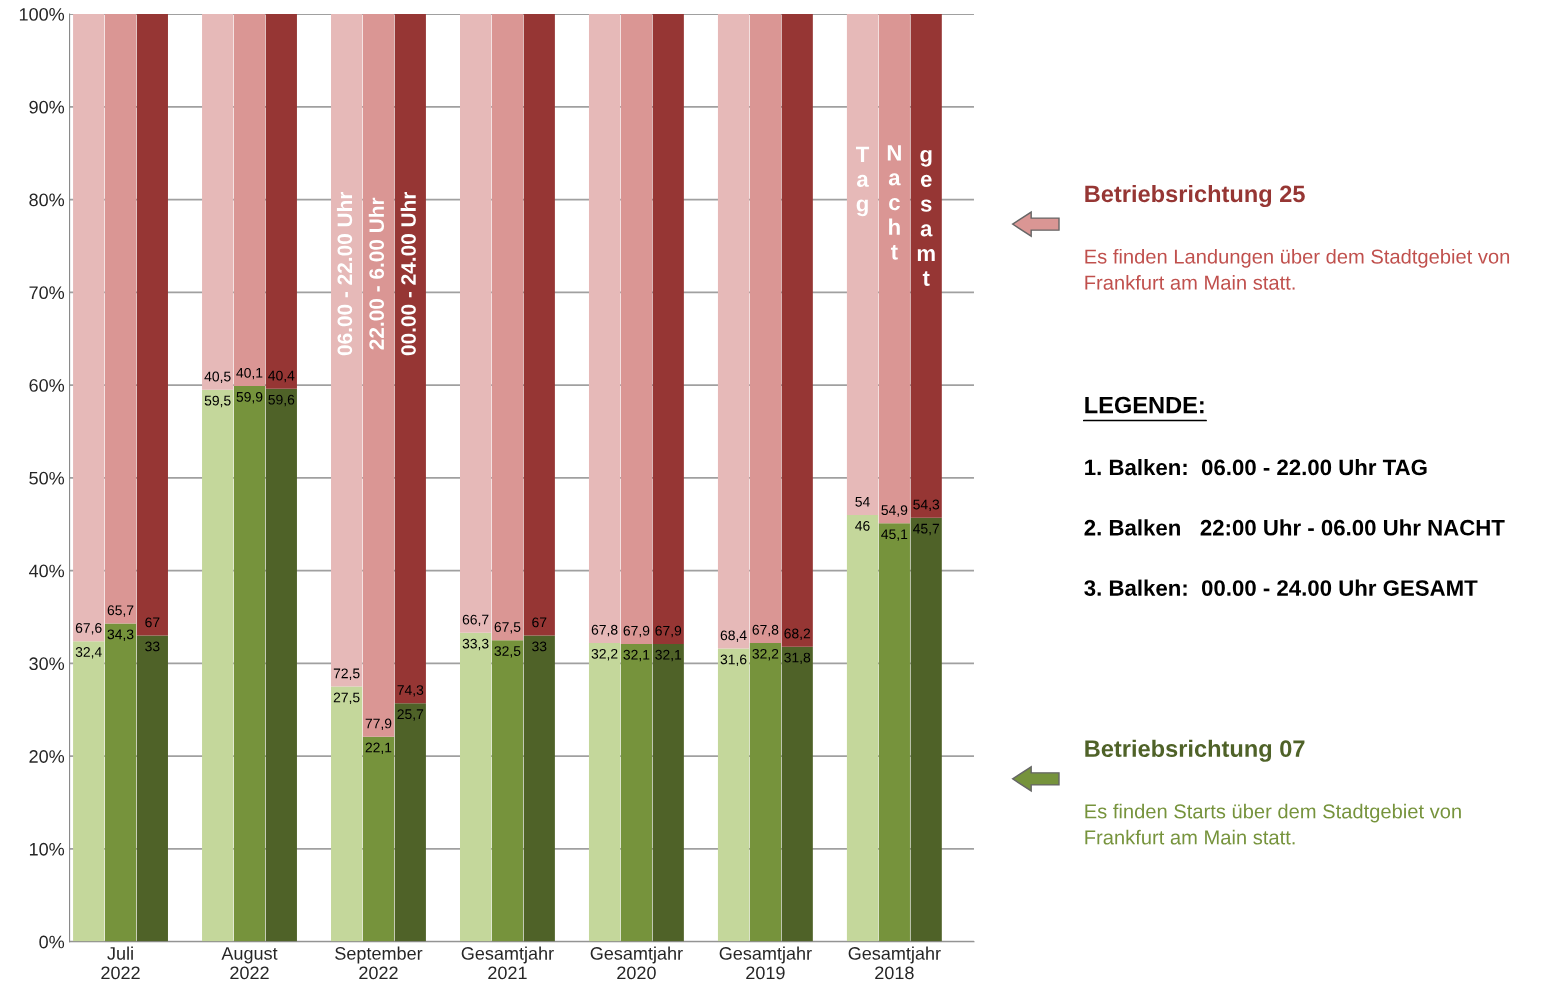 The image size is (1546, 1005). What do you see at coordinates (797, 634) in the screenshot?
I see `data-label: 68,2` at bounding box center [797, 634].